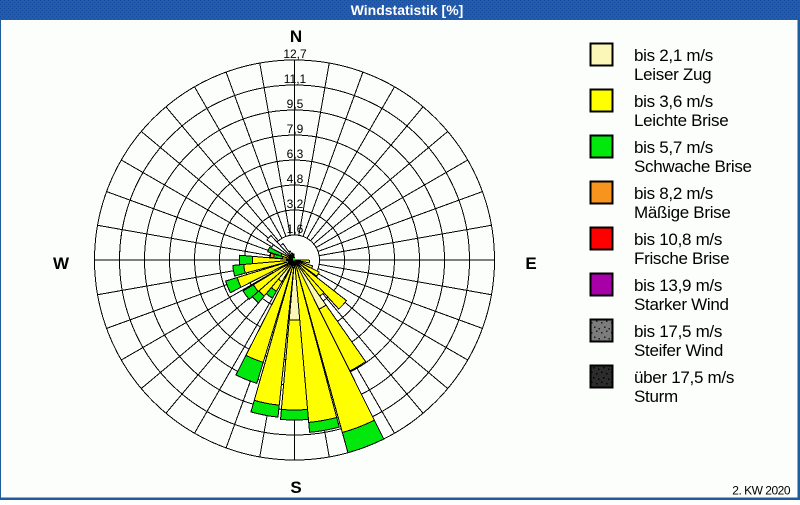 This screenshot has width=800, height=505. What do you see at coordinates (684, 377) in the screenshot?
I see `svg-text: über 17,5 m/s` at bounding box center [684, 377].